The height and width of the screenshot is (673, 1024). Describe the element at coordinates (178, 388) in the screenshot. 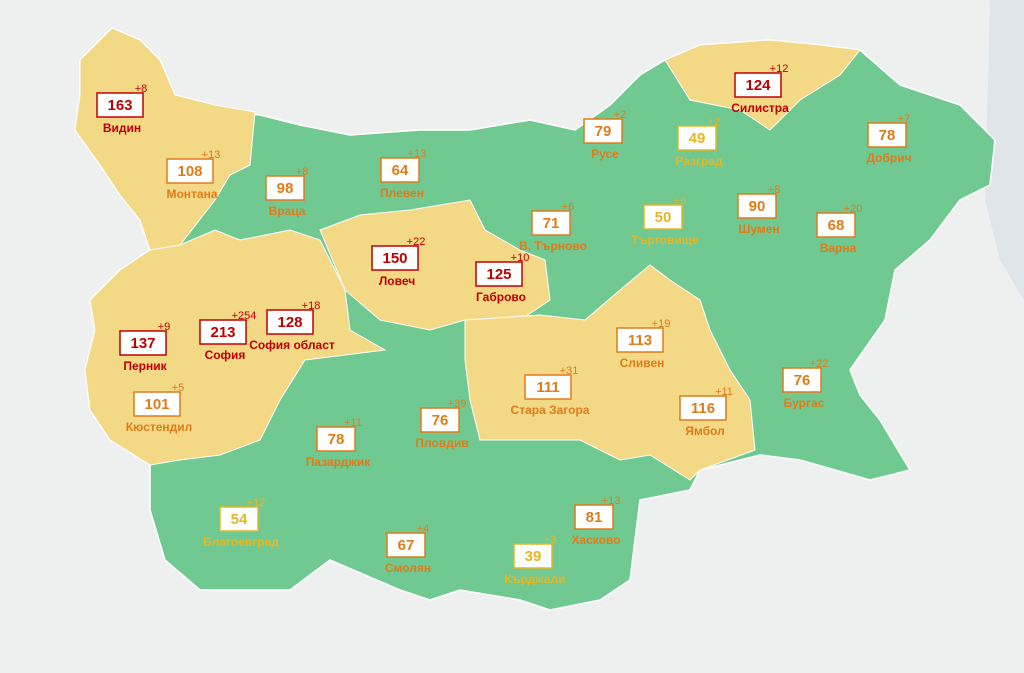

I see `change: +5` at that location.